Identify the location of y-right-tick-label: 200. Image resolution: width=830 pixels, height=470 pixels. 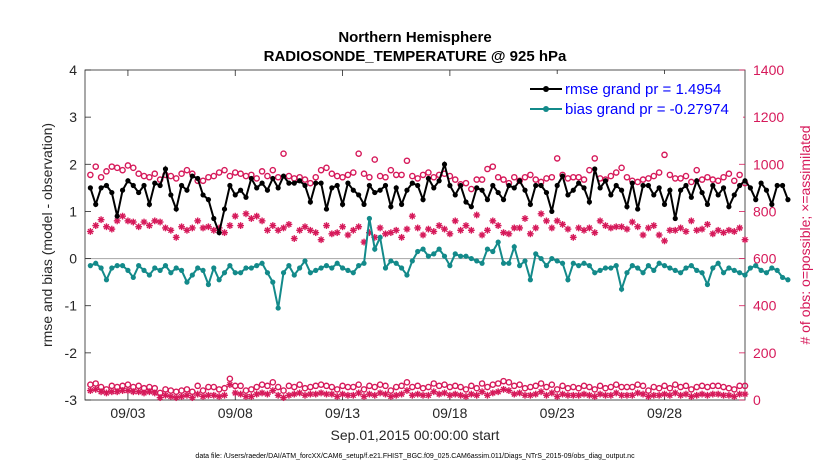
(765, 353).